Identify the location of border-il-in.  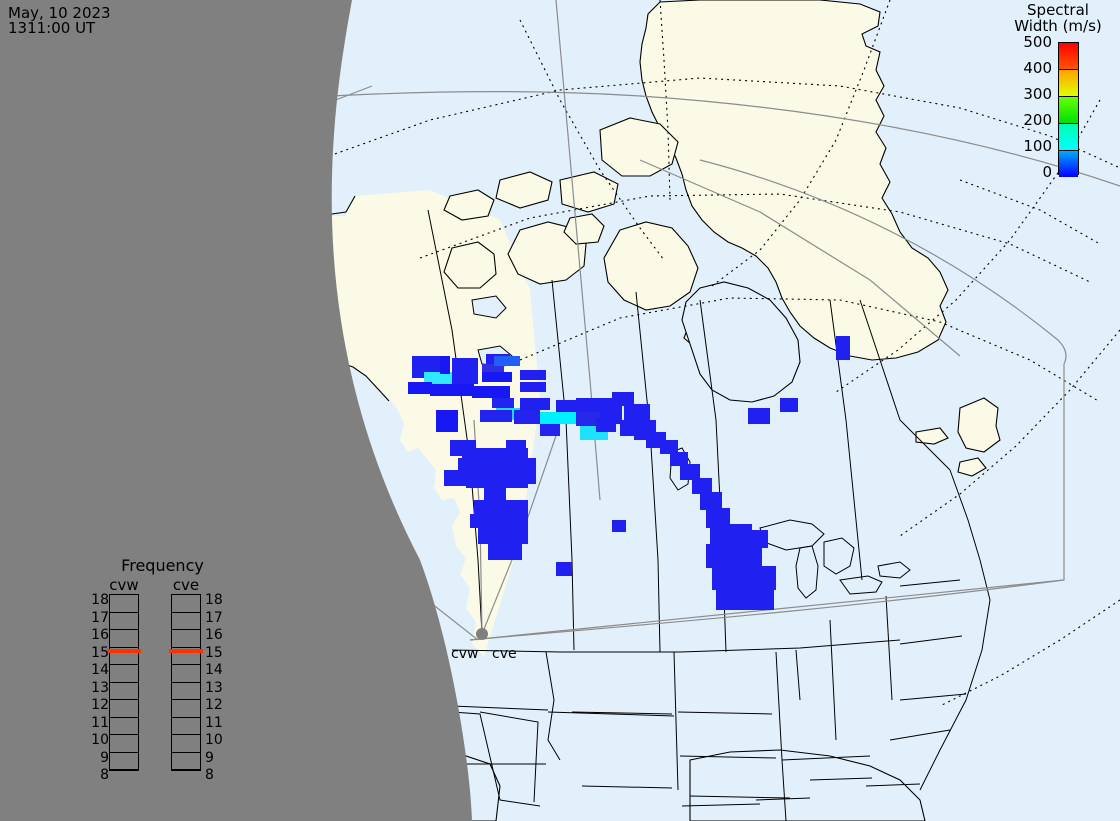
(833, 680).